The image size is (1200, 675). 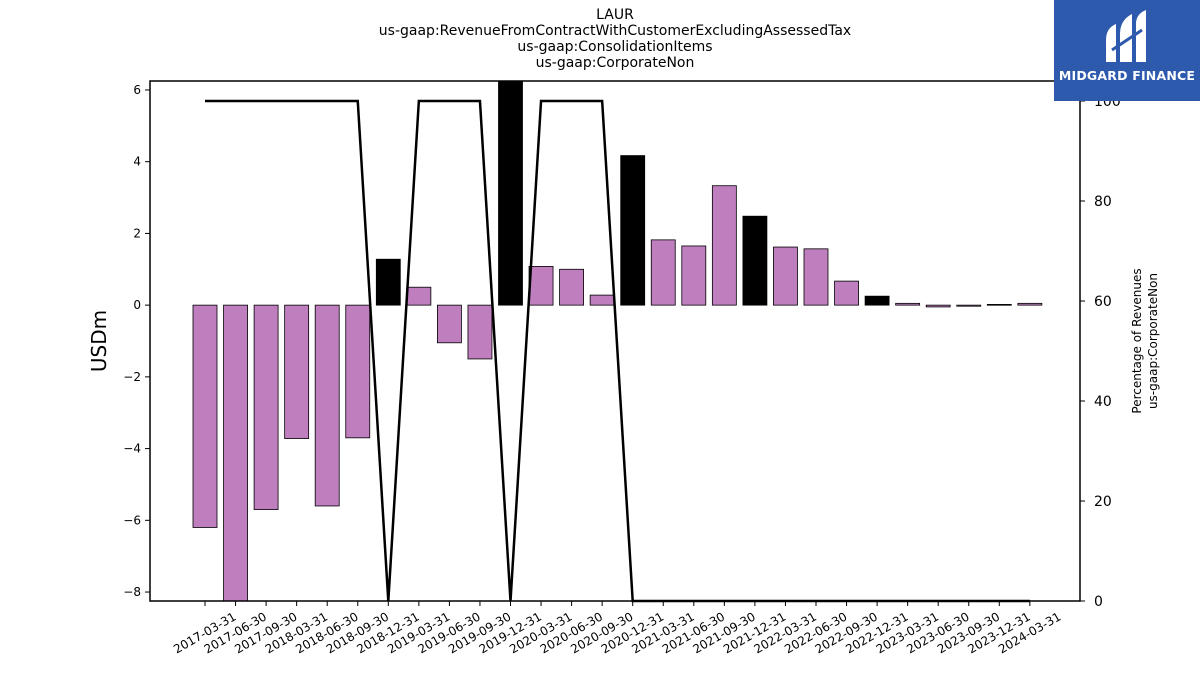 What do you see at coordinates (1103, 402) in the screenshot?
I see `y2-tick-label: 40` at bounding box center [1103, 402].